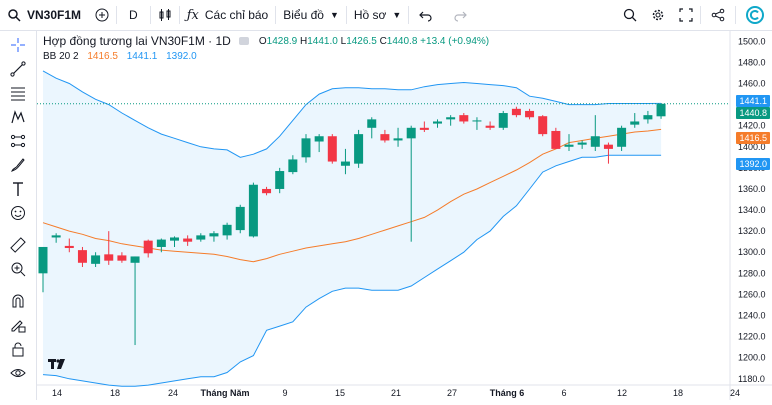  Describe the element at coordinates (18, 269) in the screenshot. I see `zoom-in-tool` at that location.